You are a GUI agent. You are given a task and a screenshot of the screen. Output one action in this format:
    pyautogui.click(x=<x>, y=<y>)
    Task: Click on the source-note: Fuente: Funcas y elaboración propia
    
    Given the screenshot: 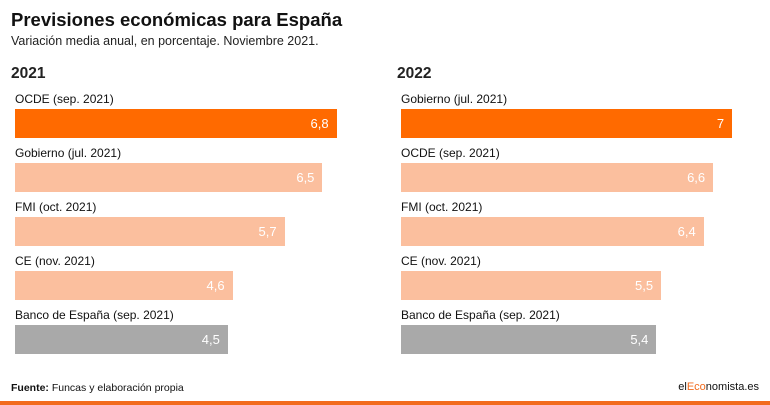 What is the action you would take?
    pyautogui.click(x=97, y=388)
    